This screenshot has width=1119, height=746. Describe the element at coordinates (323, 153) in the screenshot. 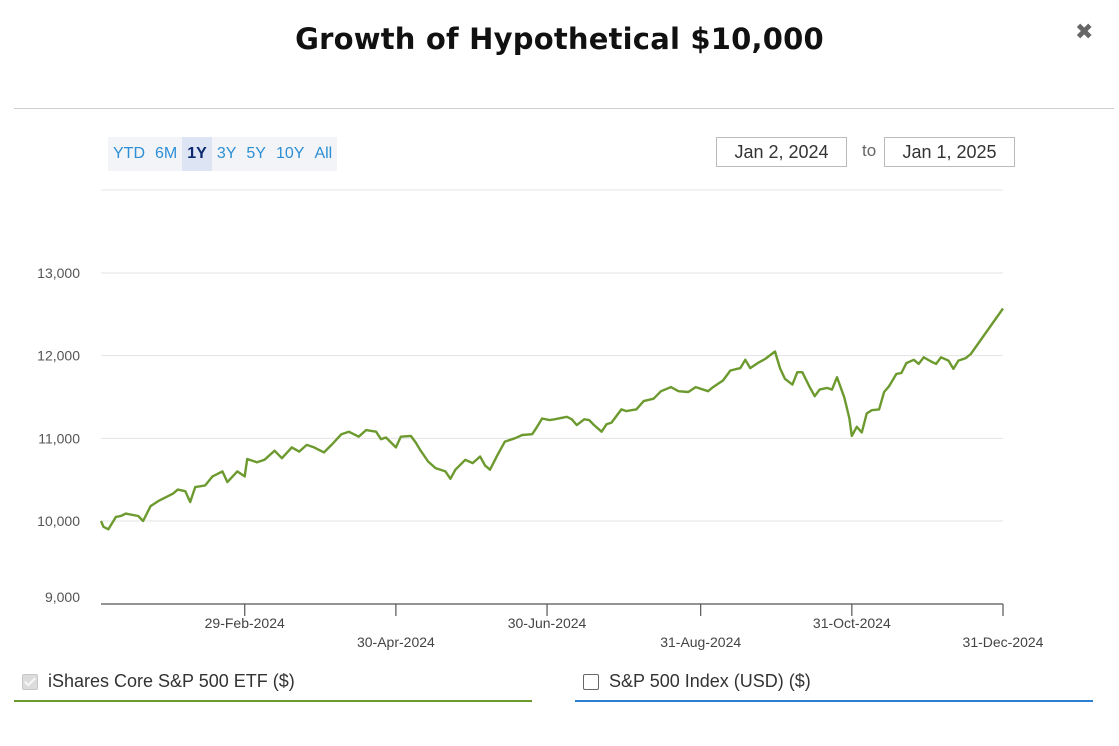

I see `range-all-button: All` at that location.